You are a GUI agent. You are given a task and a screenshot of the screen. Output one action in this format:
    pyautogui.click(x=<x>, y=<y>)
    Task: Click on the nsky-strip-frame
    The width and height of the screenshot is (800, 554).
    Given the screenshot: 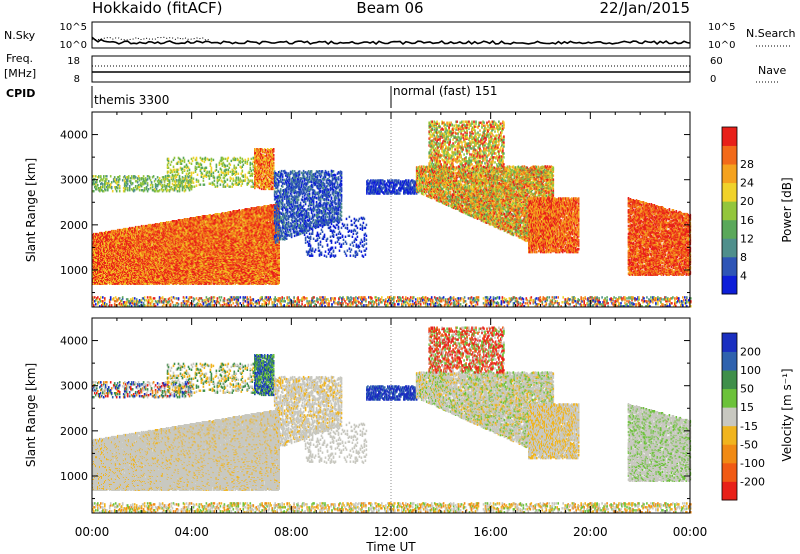 What is the action you would take?
    pyautogui.click(x=391, y=35)
    